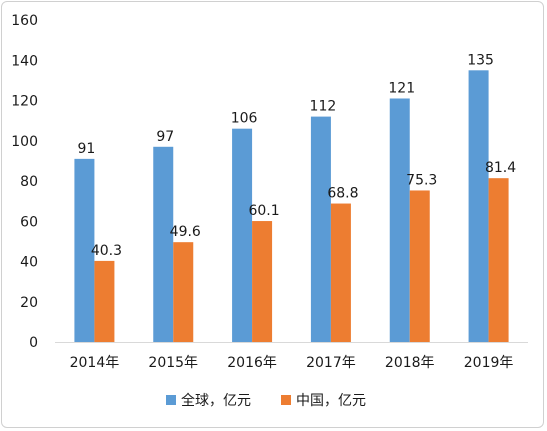 This screenshot has width=547, height=431. What do you see at coordinates (410, 363) in the screenshot?
I see `x-tick-label: 2018年` at bounding box center [410, 363].